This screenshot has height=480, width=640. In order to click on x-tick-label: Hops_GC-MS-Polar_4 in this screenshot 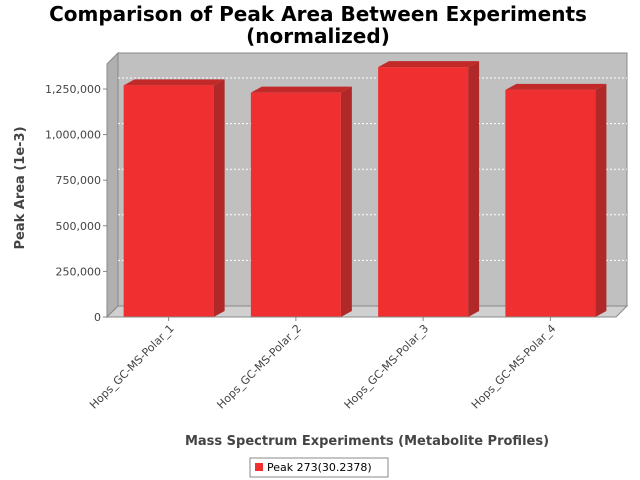, I will do `click(514, 367)`.